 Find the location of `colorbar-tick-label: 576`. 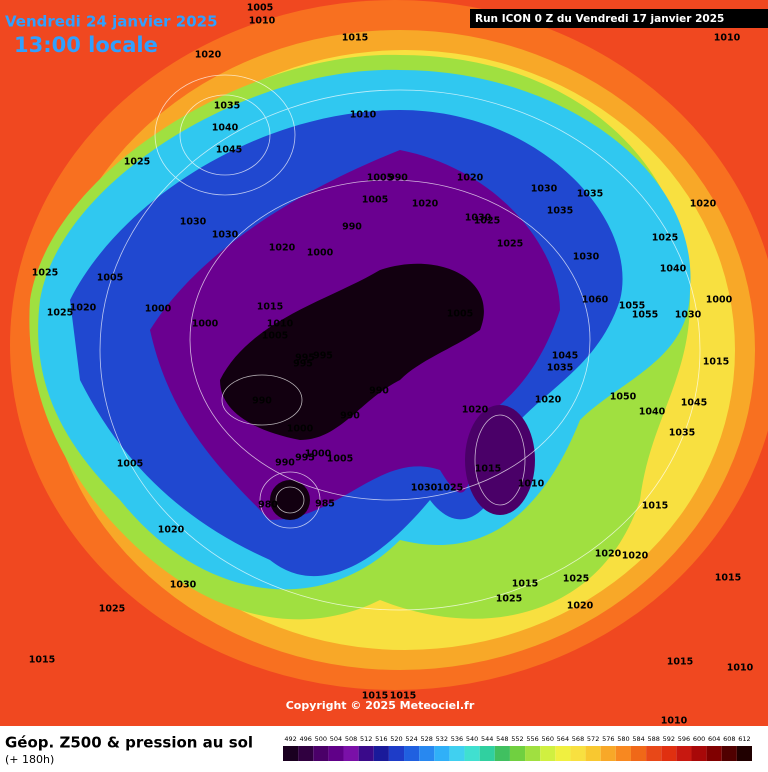

colorbar-tick-label: 576 is located at coordinates (608, 739).